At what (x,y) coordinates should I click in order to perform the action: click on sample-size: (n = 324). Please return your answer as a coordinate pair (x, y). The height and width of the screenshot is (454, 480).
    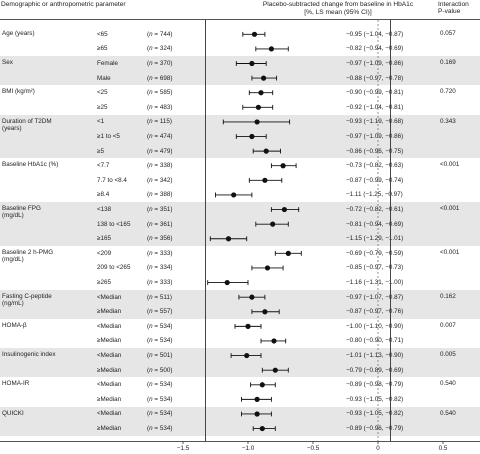
    Looking at the image, I should click on (160, 49).